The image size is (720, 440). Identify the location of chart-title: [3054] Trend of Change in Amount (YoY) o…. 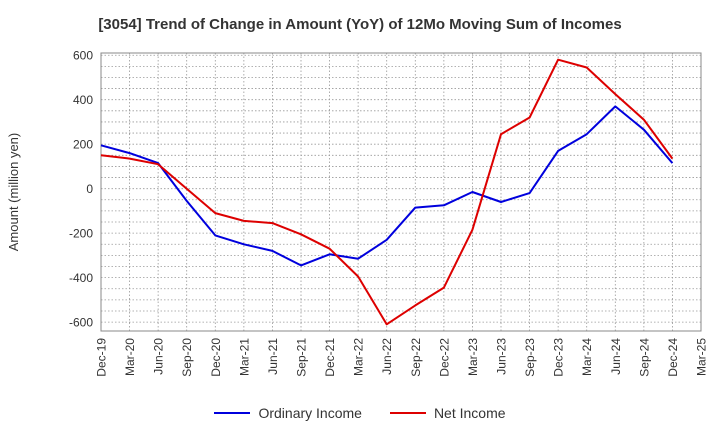
(360, 24).